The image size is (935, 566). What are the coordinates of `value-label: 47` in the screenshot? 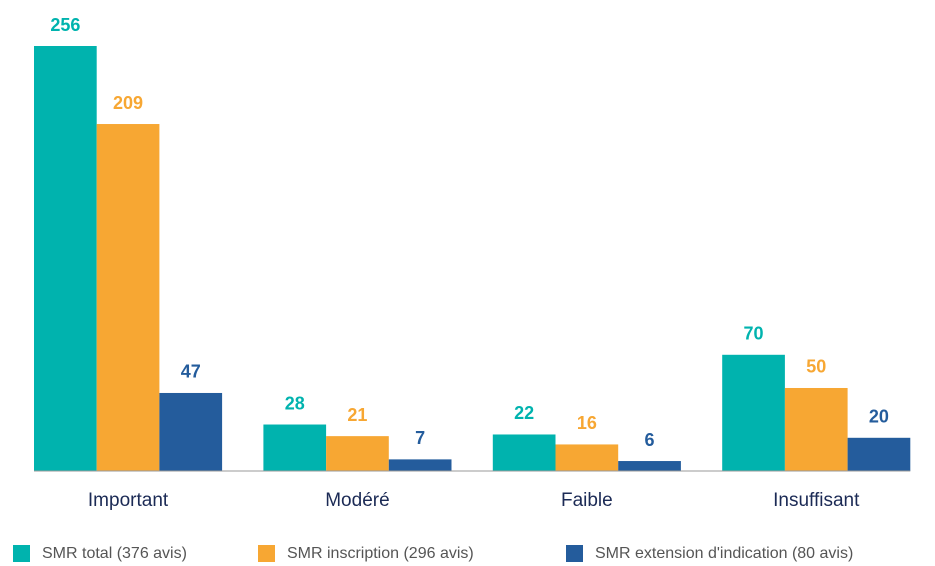 It's located at (191, 372).